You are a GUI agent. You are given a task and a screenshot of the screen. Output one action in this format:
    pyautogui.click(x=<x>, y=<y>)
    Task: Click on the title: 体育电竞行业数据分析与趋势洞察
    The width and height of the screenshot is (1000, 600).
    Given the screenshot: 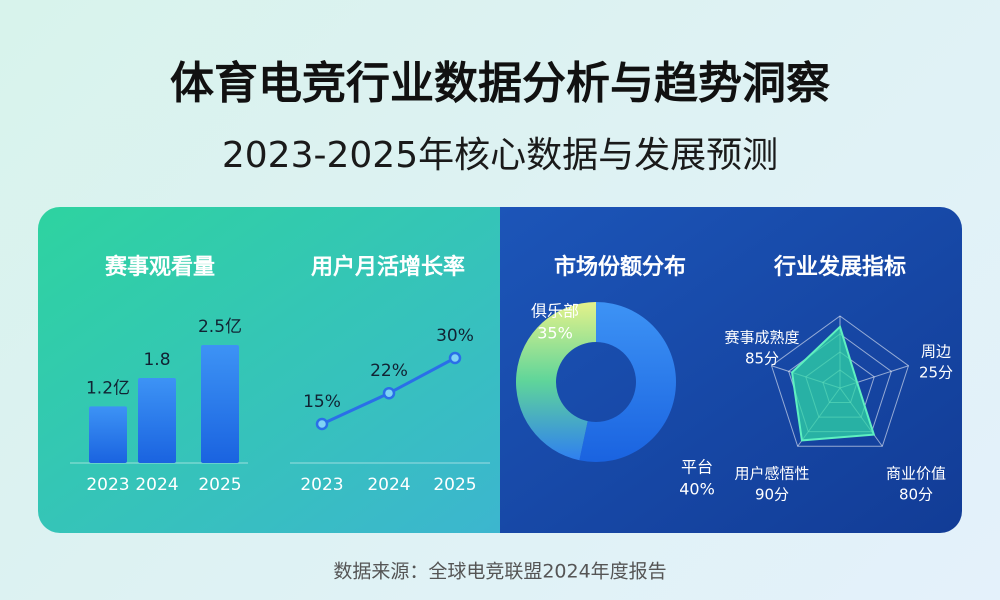 What is the action you would take?
    pyautogui.click(x=500, y=83)
    